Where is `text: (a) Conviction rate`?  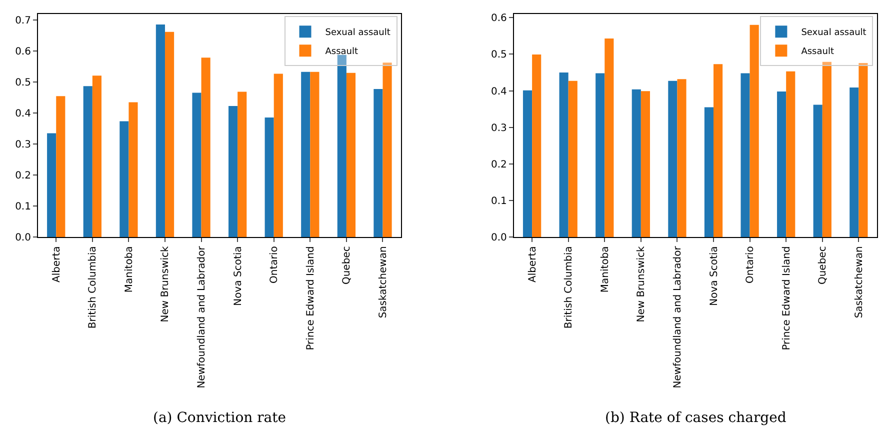
text: (a) Conviction rate is located at coordinates (219, 418).